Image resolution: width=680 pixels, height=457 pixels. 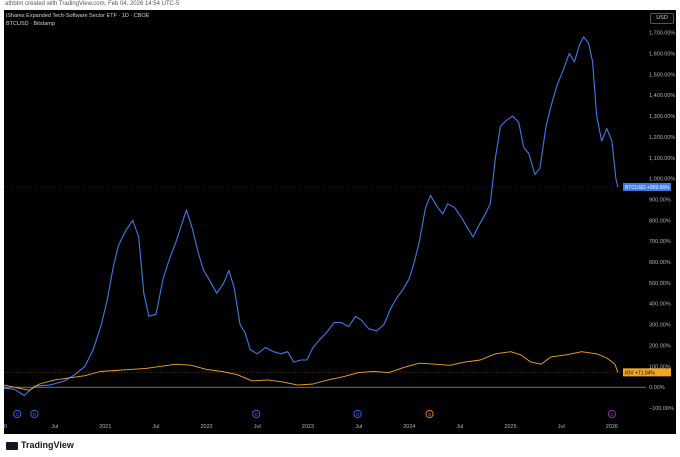 What do you see at coordinates (510, 427) in the screenshot?
I see `x-tick-label: 2025` at bounding box center [510, 427].